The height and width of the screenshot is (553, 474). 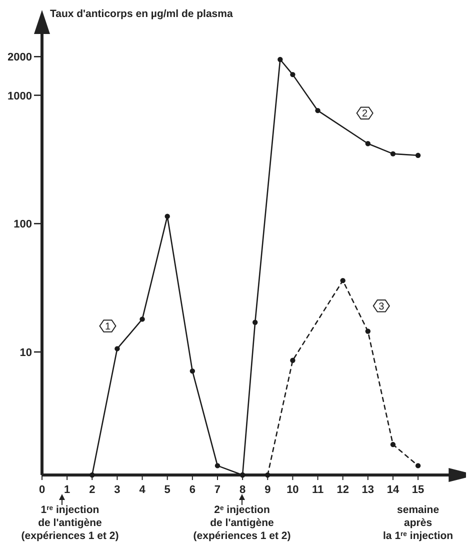 I want to click on x-tick-label: 1, so click(x=67, y=490).